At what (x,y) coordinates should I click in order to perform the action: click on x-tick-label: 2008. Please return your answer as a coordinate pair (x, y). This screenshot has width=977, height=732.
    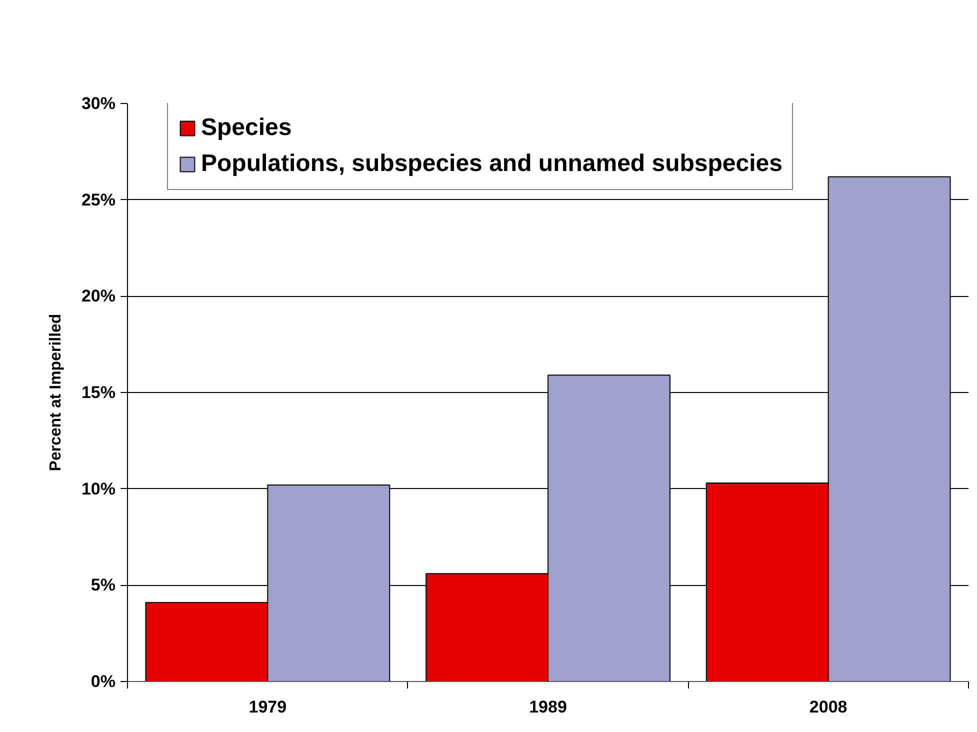
    Looking at the image, I should click on (828, 707).